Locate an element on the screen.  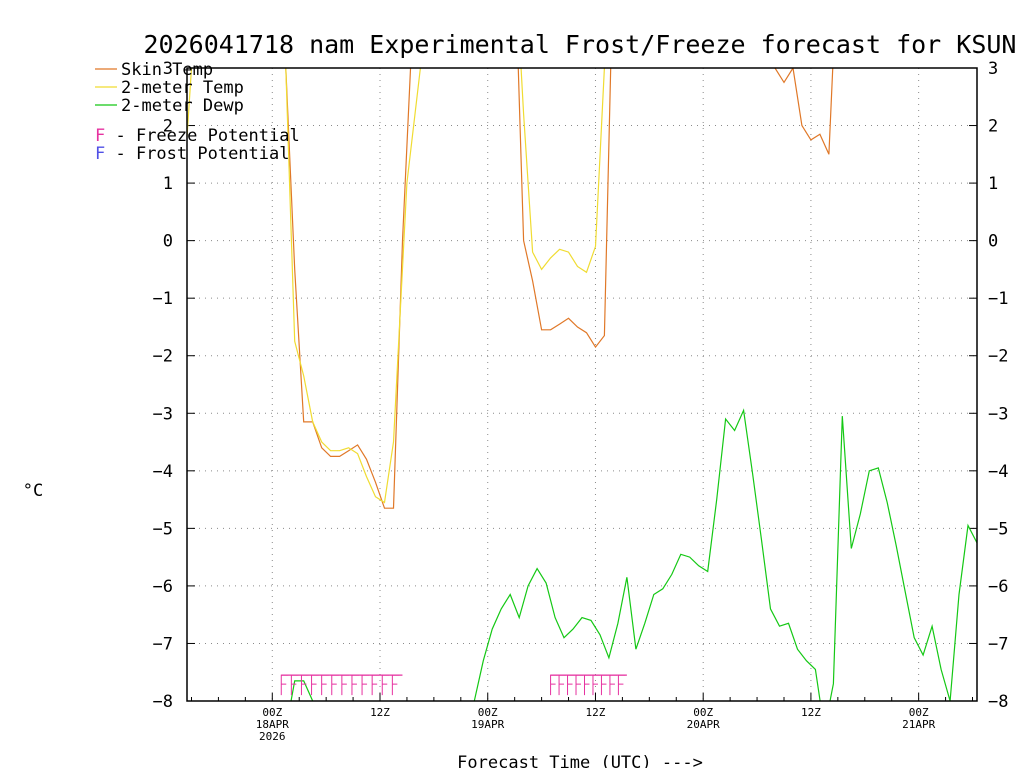
y-tick-label-right: 3 is located at coordinates (993, 69).